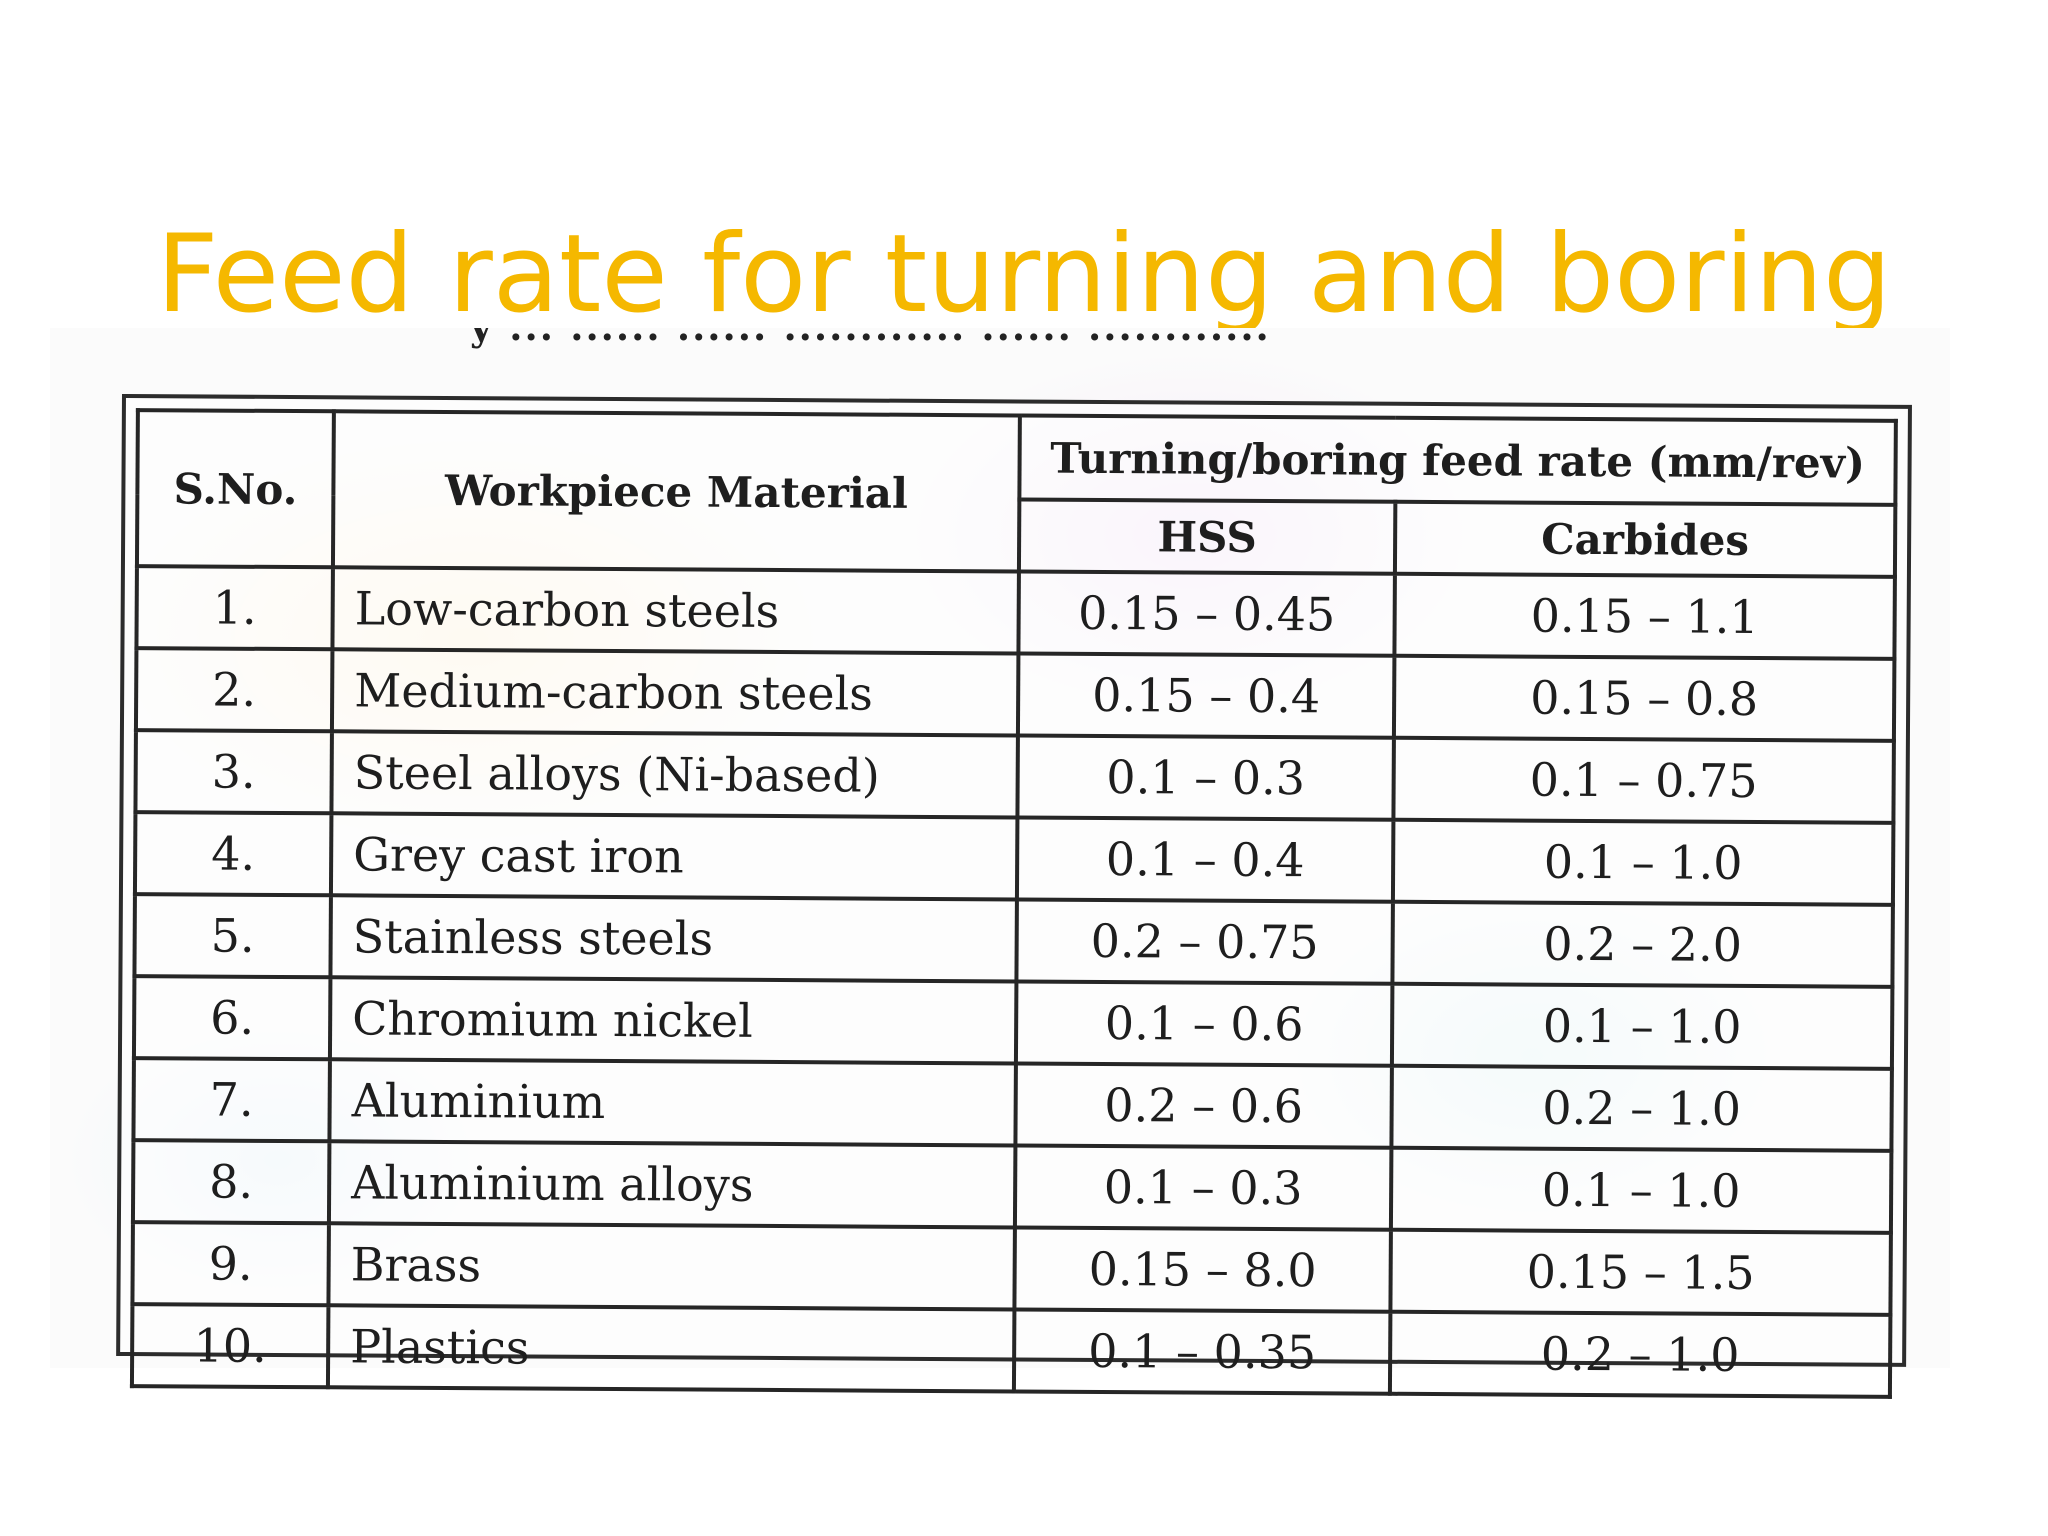  What do you see at coordinates (232, 936) in the screenshot?
I see `cell-sno: 5.` at bounding box center [232, 936].